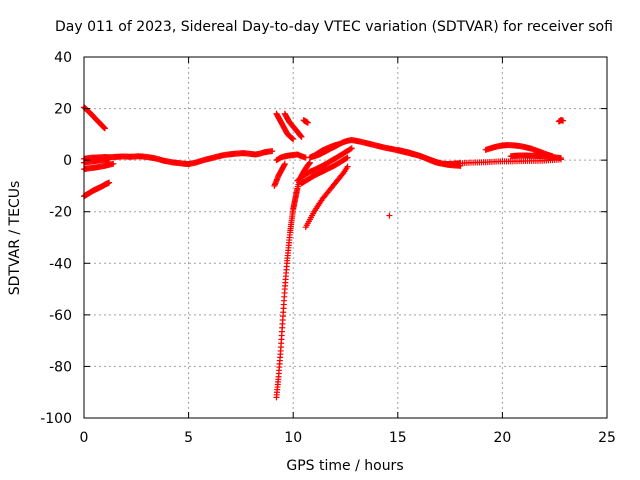 The height and width of the screenshot is (480, 640). I want to click on series-sat-q, so click(429, 157).